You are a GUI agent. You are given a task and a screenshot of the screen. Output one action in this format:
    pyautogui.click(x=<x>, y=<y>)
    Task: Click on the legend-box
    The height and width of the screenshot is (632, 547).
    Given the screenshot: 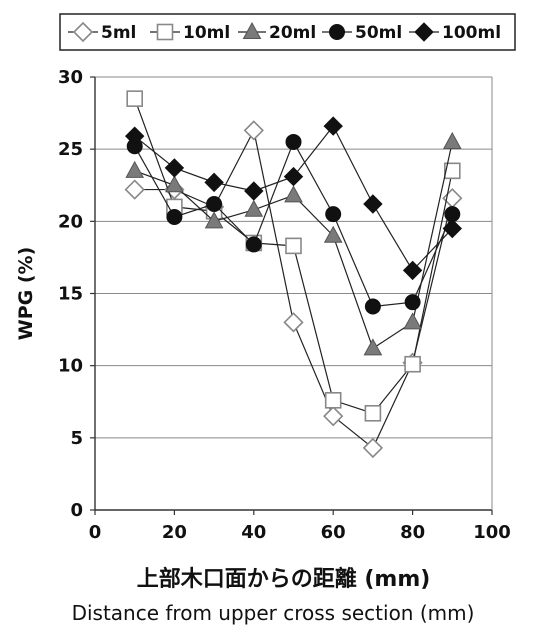 What is the action you would take?
    pyautogui.click(x=287, y=32)
    